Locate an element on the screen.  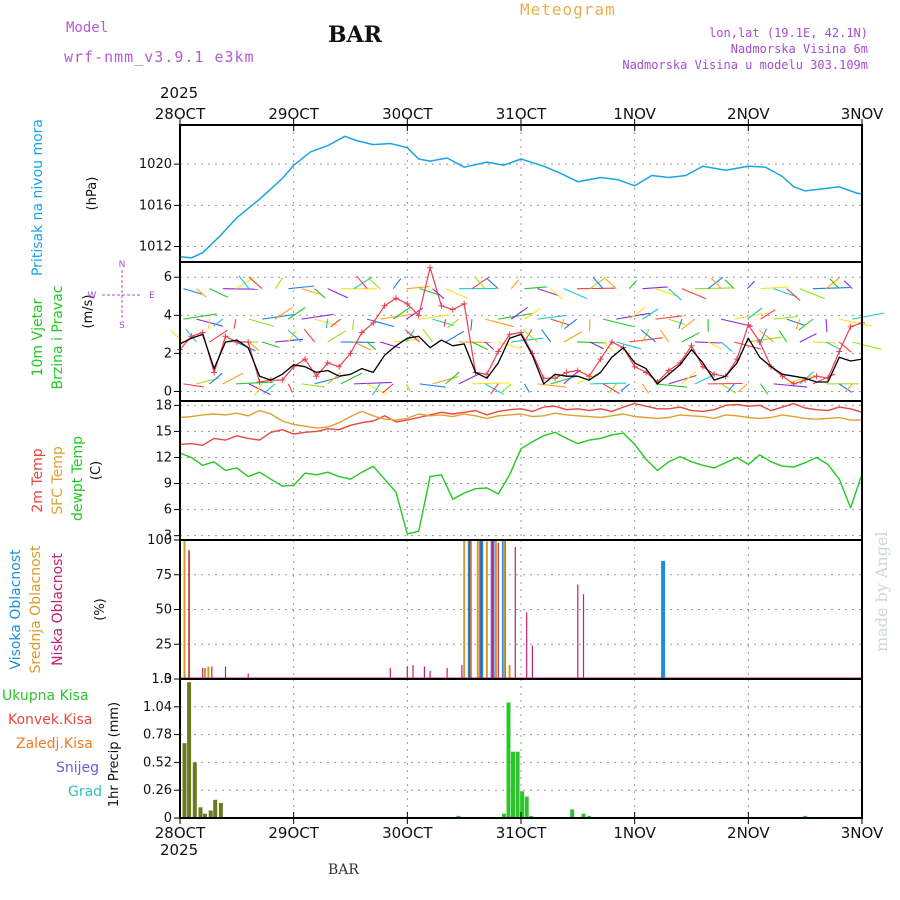
cloud-ylabel-high: Visoka Oblacnost is located at coordinates (16, 609).